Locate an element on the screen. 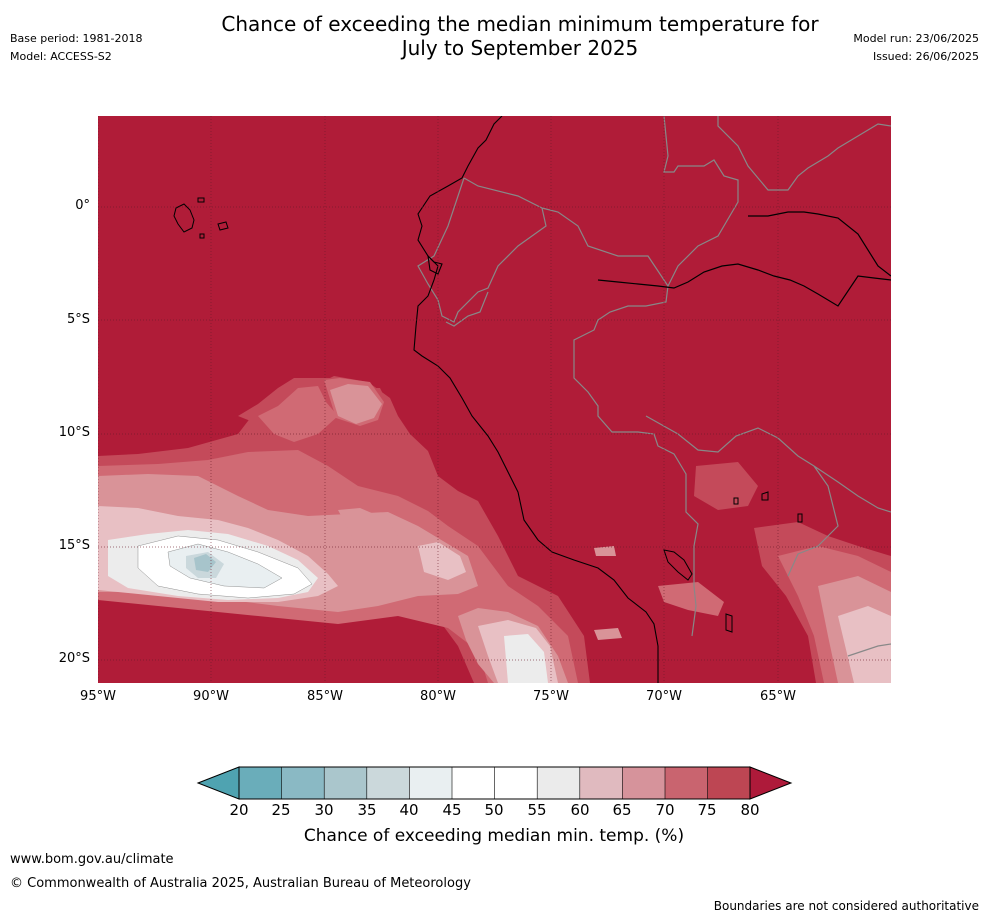 The width and height of the screenshot is (988, 919). colorbar-label-20: 20 is located at coordinates (239, 810).